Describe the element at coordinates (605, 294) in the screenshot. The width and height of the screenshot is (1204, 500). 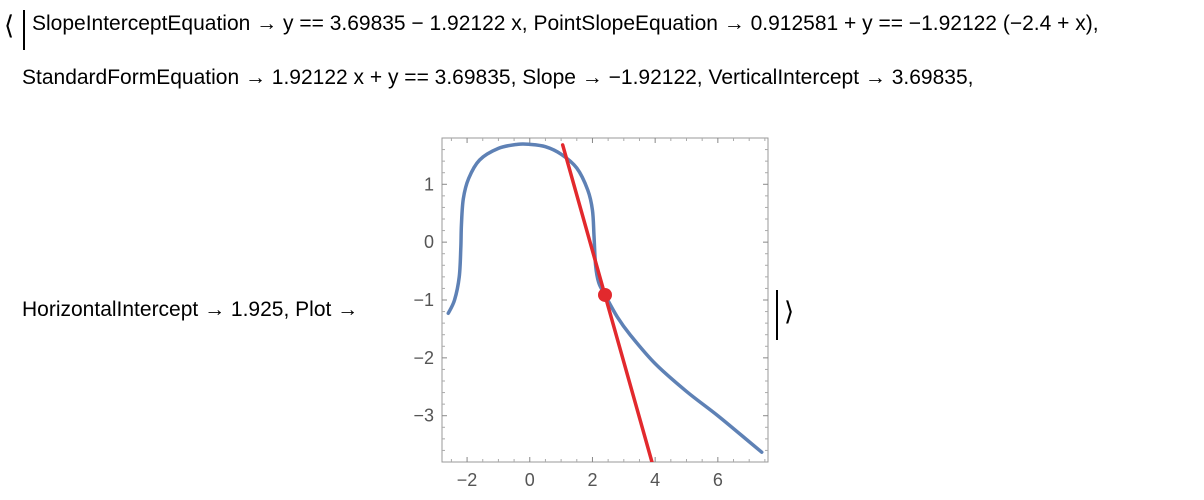
I see `tangent-point-marker` at that location.